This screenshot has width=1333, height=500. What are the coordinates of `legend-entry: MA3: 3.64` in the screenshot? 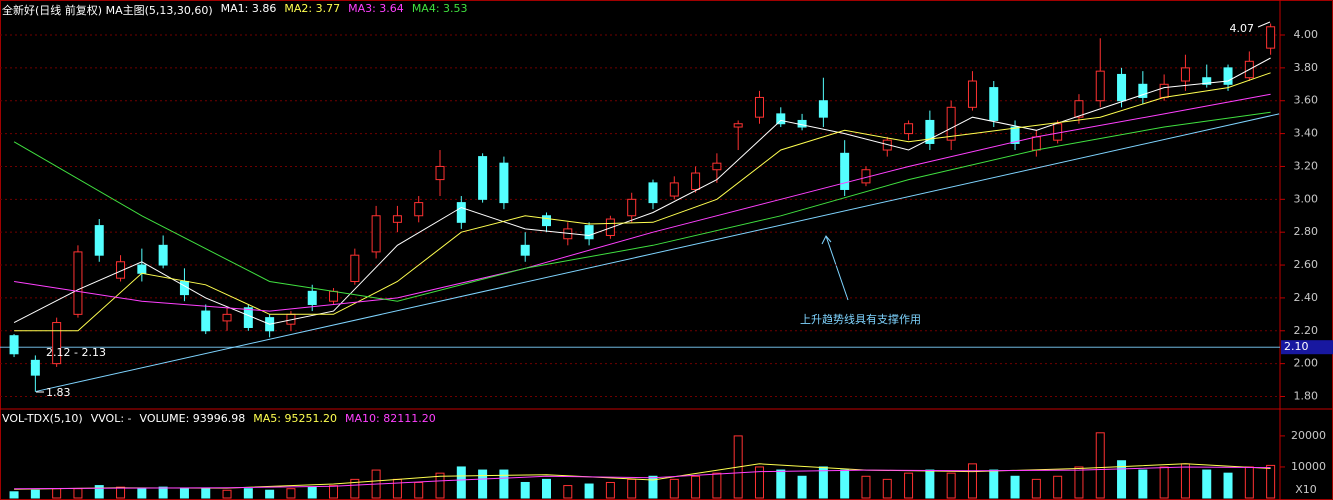 It's located at (376, 8).